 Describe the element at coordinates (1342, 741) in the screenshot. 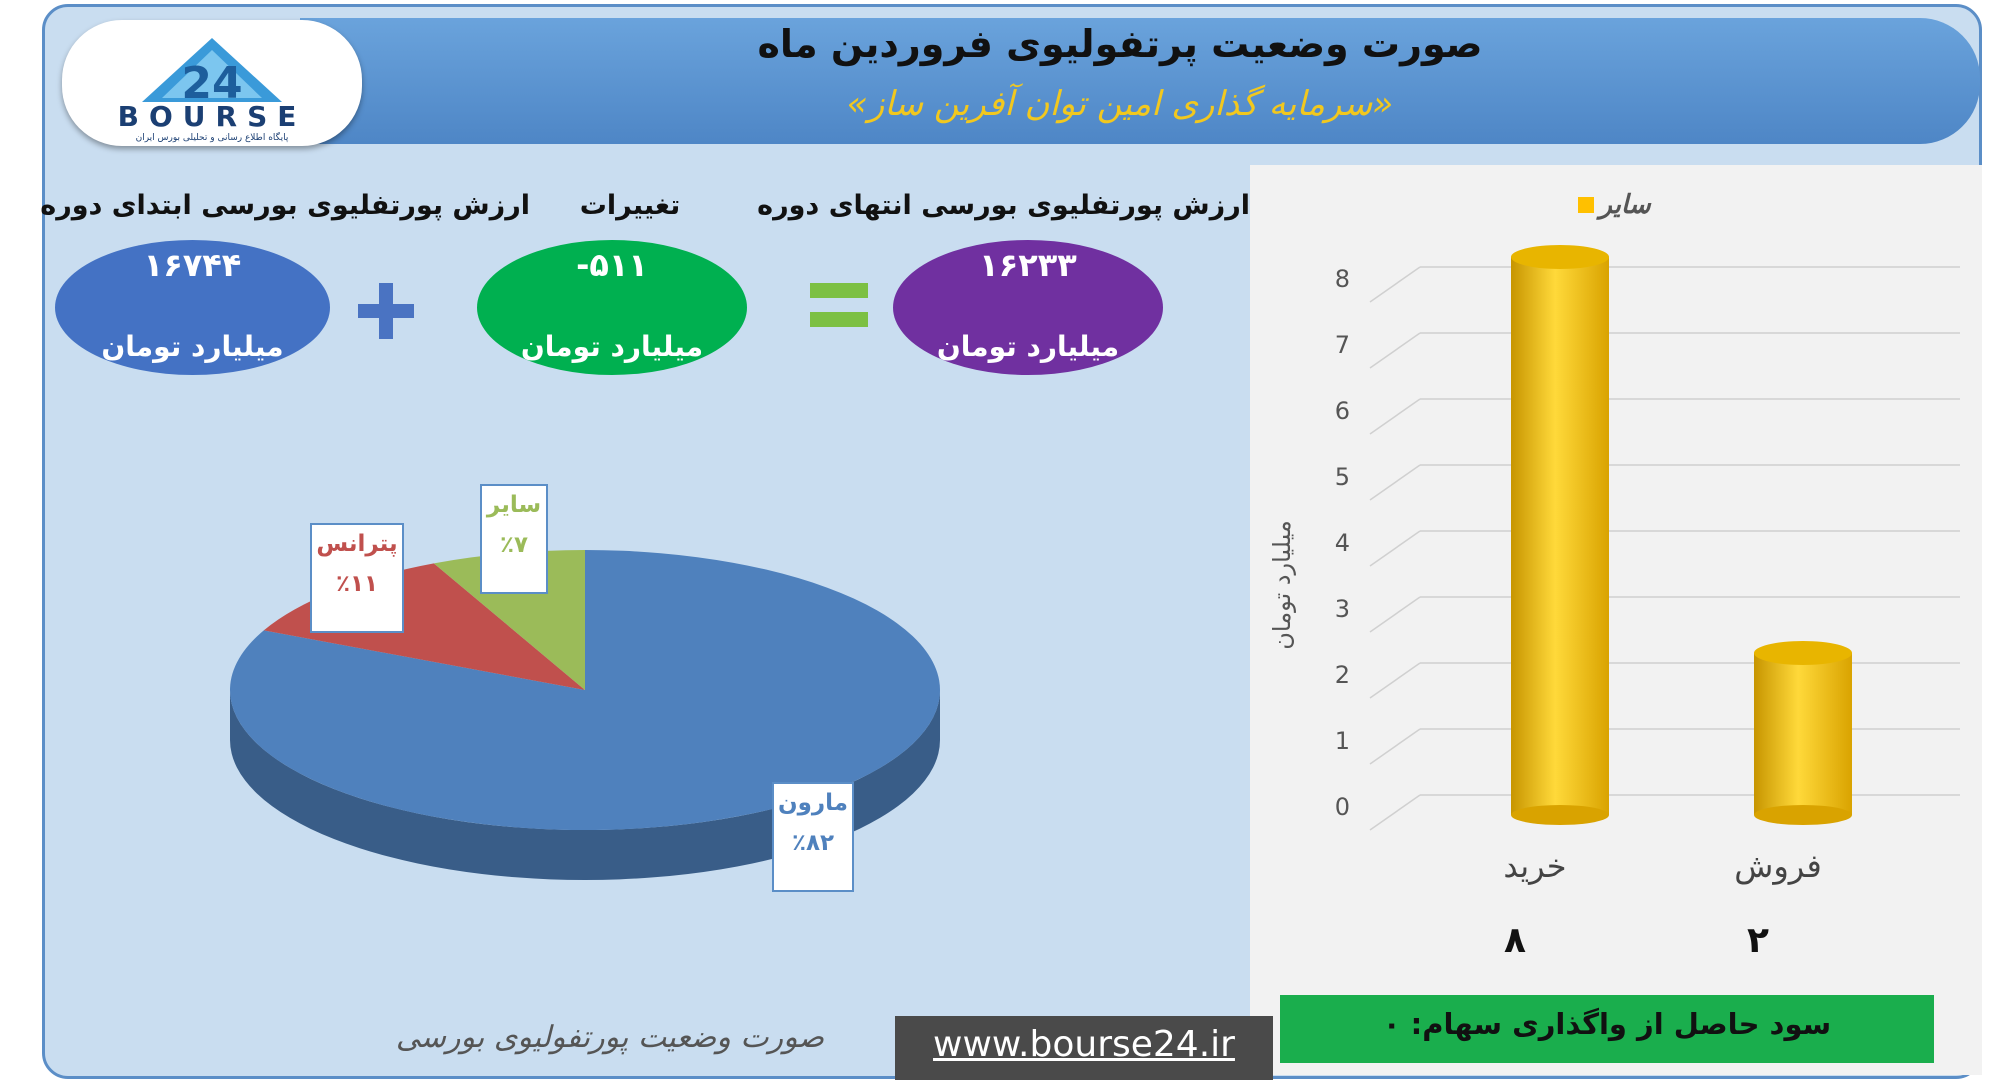

I see `y-tick-1: 1` at that location.